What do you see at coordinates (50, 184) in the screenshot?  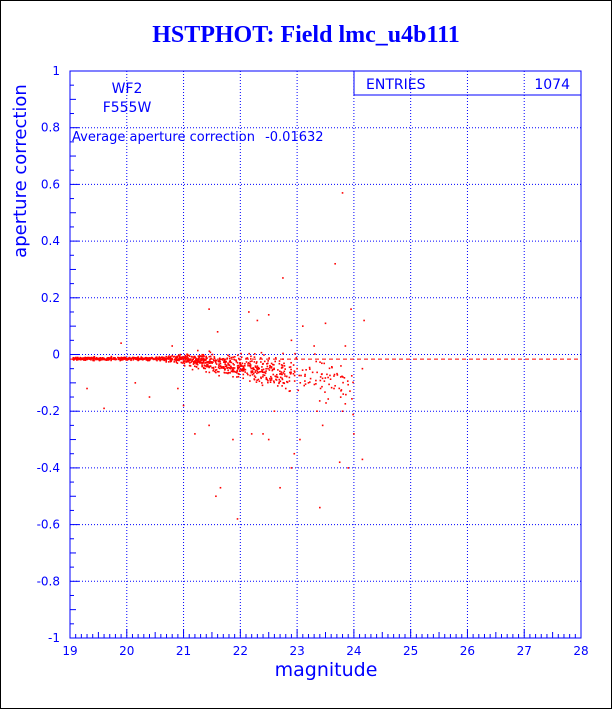 I see `y-tick-label: 0.6` at bounding box center [50, 184].